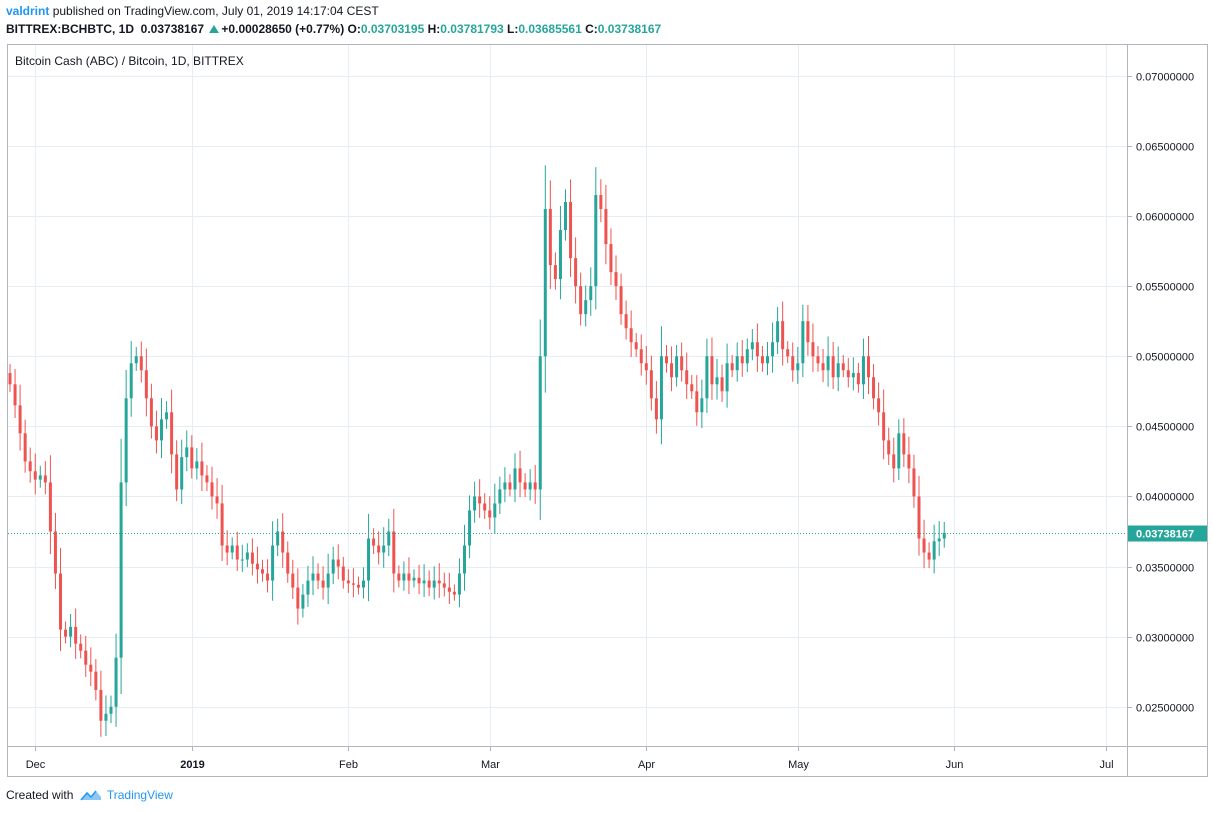 This screenshot has height=813, width=1214. What do you see at coordinates (172, 29) in the screenshot?
I see `last-price: 0.03738167` at bounding box center [172, 29].